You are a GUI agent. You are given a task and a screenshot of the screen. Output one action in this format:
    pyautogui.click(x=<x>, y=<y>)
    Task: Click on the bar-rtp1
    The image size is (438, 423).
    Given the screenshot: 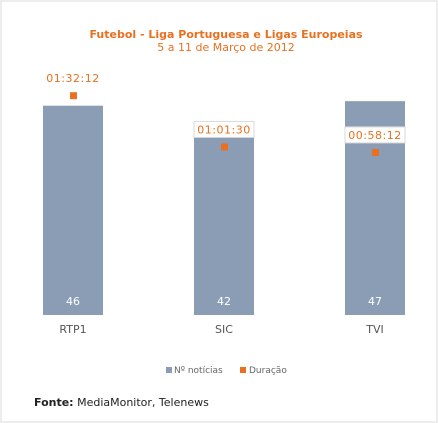 What is the action you would take?
    pyautogui.click(x=73, y=210)
    